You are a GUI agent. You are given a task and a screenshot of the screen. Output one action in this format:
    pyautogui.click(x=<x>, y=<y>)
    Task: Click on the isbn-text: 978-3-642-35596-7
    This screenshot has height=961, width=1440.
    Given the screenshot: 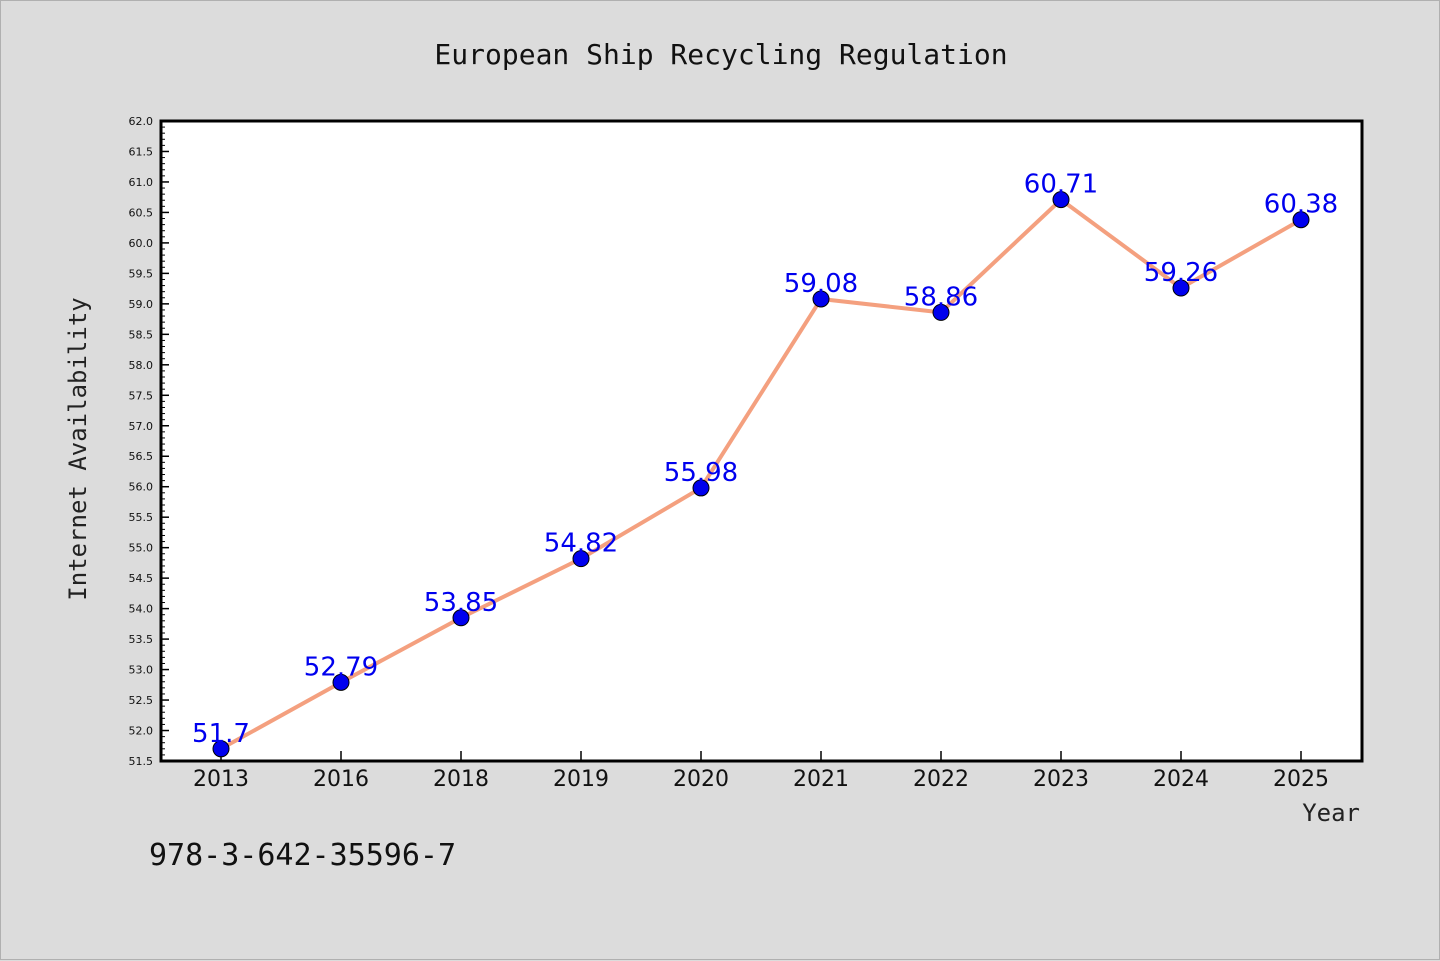 What is the action you would take?
    pyautogui.click(x=302, y=855)
    